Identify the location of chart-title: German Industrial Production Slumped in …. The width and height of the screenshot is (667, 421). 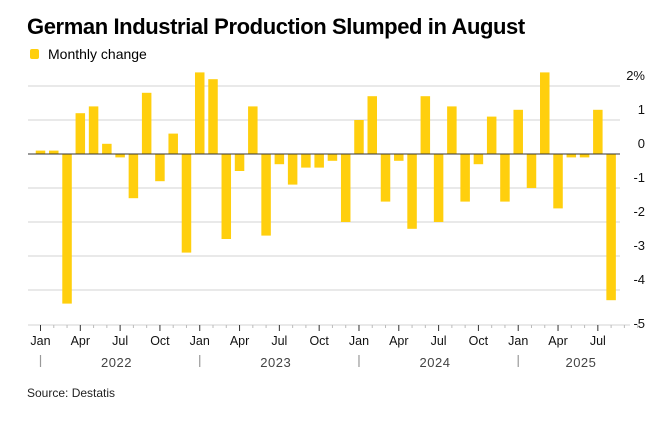
(276, 26).